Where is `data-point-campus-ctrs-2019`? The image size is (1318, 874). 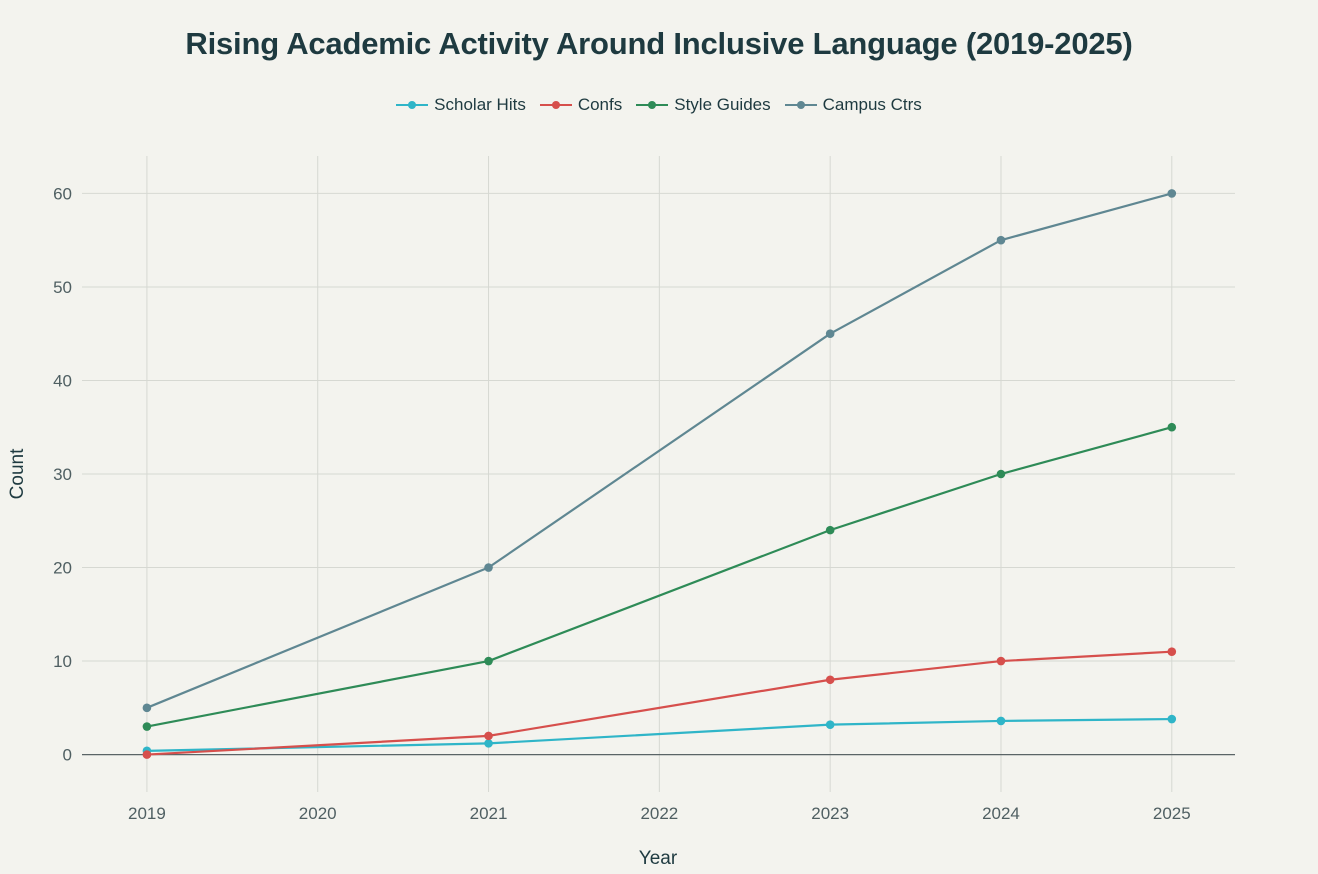 data-point-campus-ctrs-2019 is located at coordinates (147, 708).